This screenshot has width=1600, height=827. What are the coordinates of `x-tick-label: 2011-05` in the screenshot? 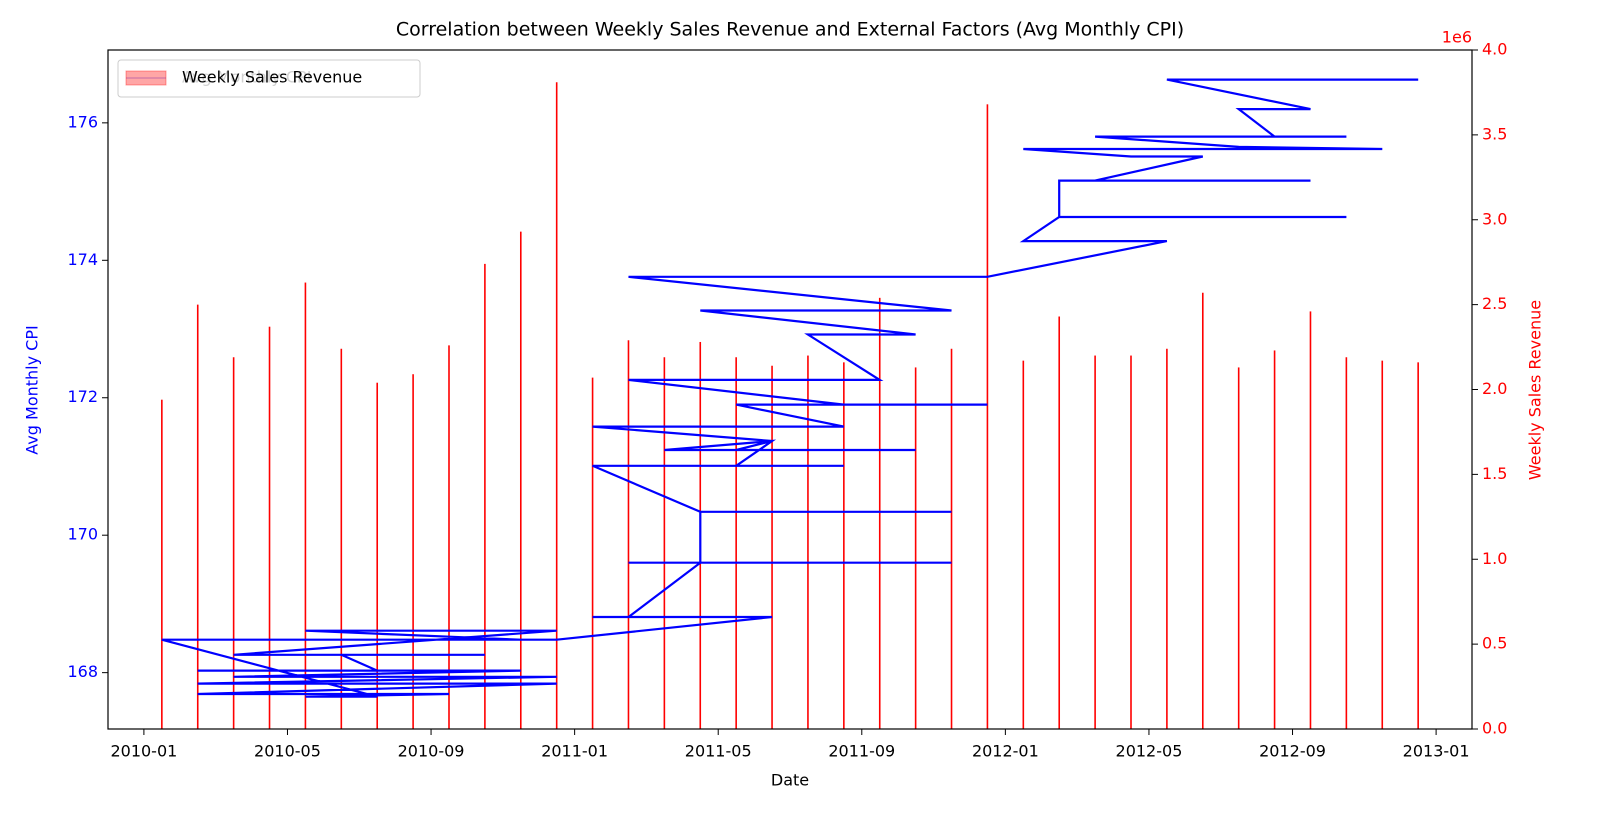 It's located at (718, 751).